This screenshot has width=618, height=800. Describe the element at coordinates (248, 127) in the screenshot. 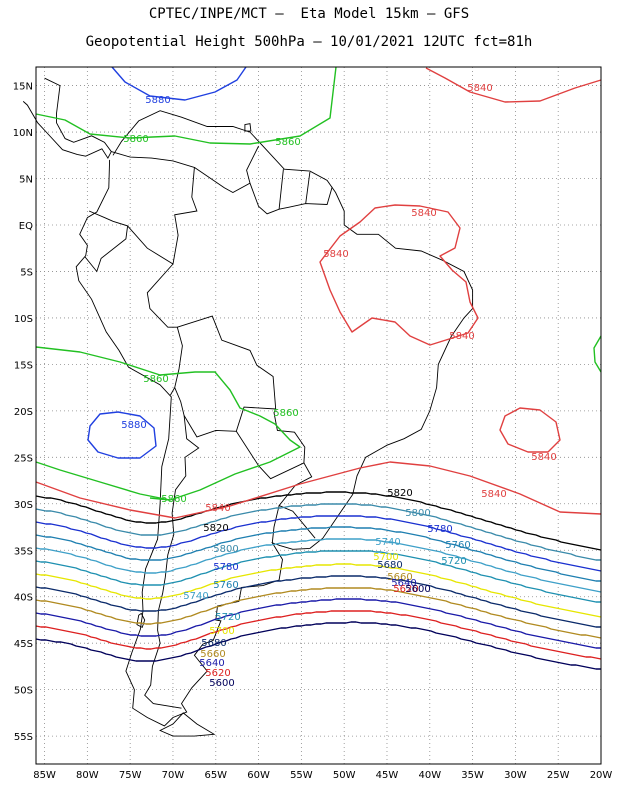

I see `trinidad-island-coast` at that location.